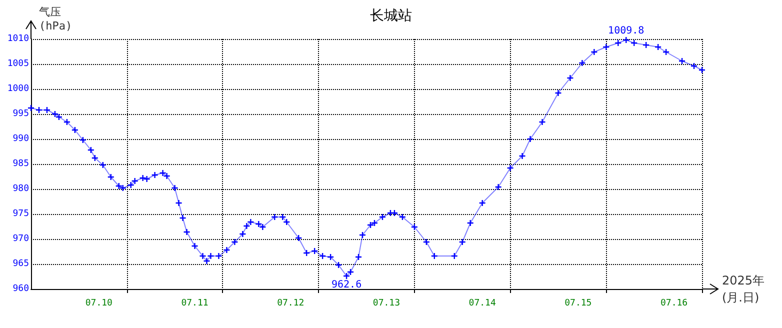  Describe the element at coordinates (20, 139) in the screenshot. I see `y-tick-label: 990` at that location.